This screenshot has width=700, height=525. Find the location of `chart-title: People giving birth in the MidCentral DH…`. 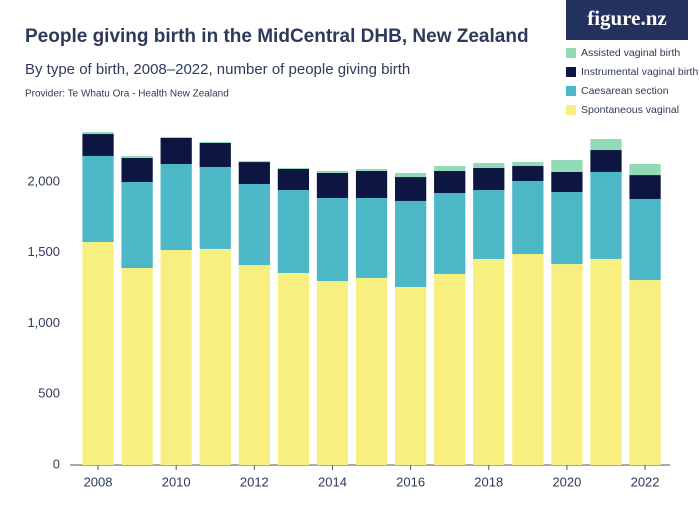

chart-title: People giving birth in the MidCentral DH… is located at coordinates (277, 36).